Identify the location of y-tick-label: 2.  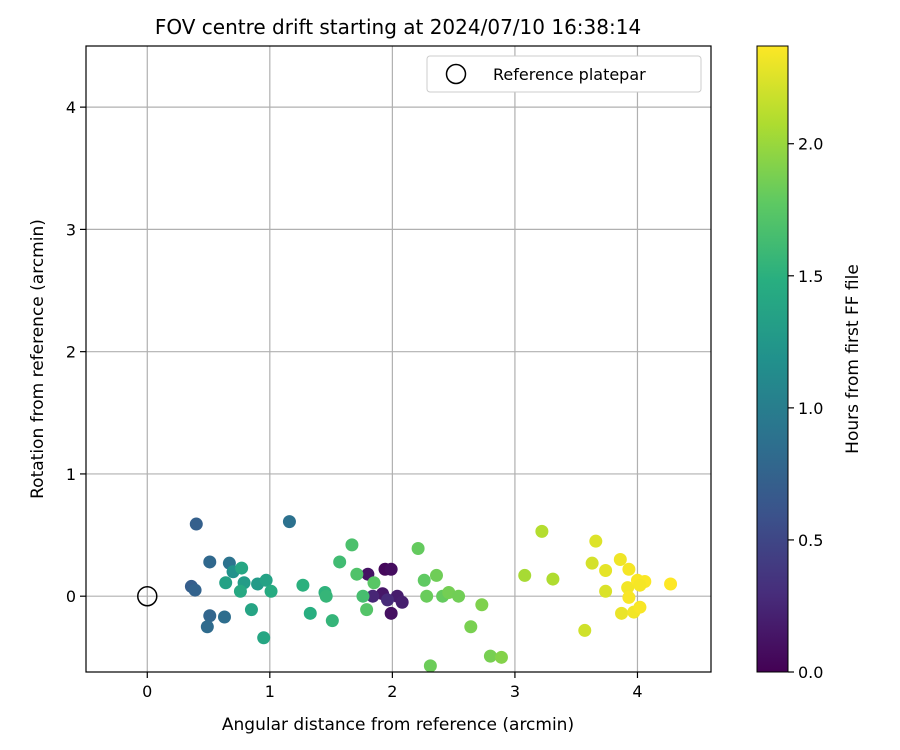
(71, 352).